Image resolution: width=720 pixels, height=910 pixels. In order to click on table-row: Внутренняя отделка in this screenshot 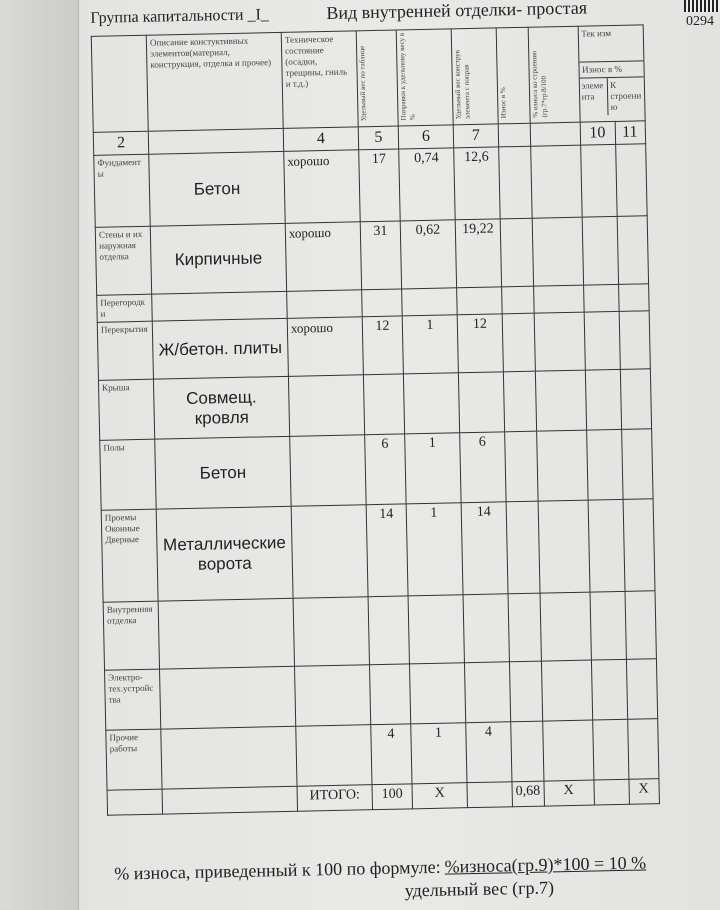, I will do `click(379, 630)`.